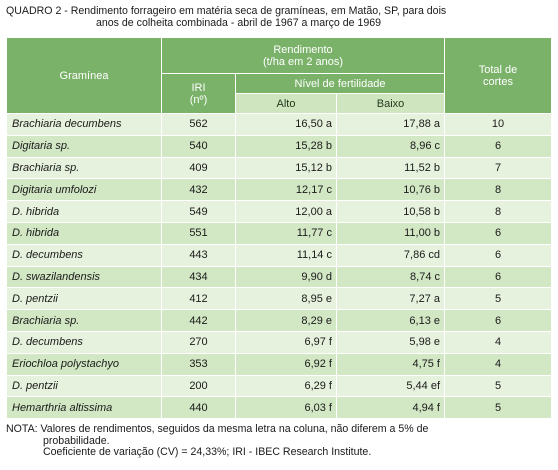  Describe the element at coordinates (390, 320) in the screenshot. I see `cell-baixo: 6,13 e` at that location.